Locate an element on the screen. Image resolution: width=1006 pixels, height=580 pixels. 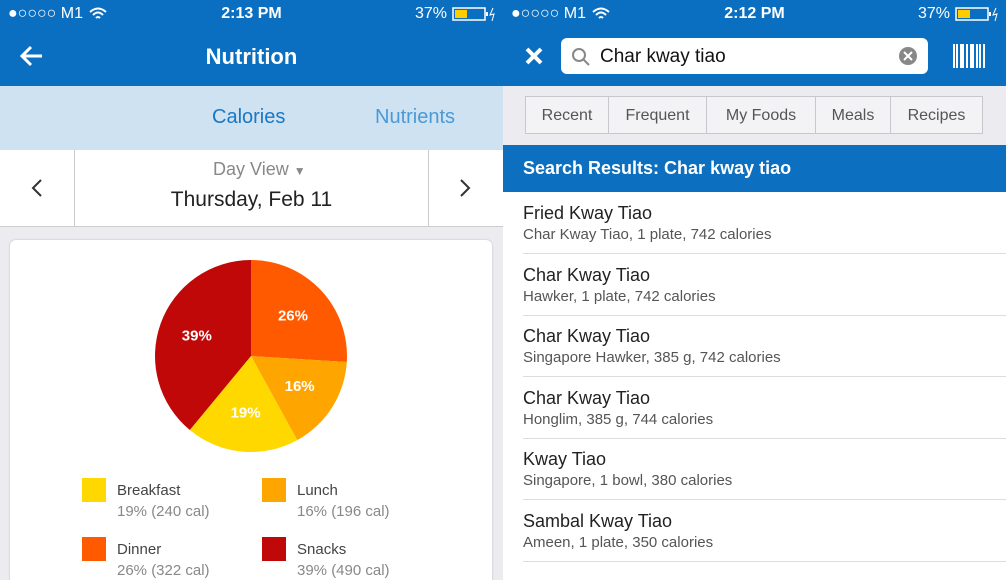
status-bar: ●○○○○ M1 2:13 PM 37% is located at coordinates (251, 14).